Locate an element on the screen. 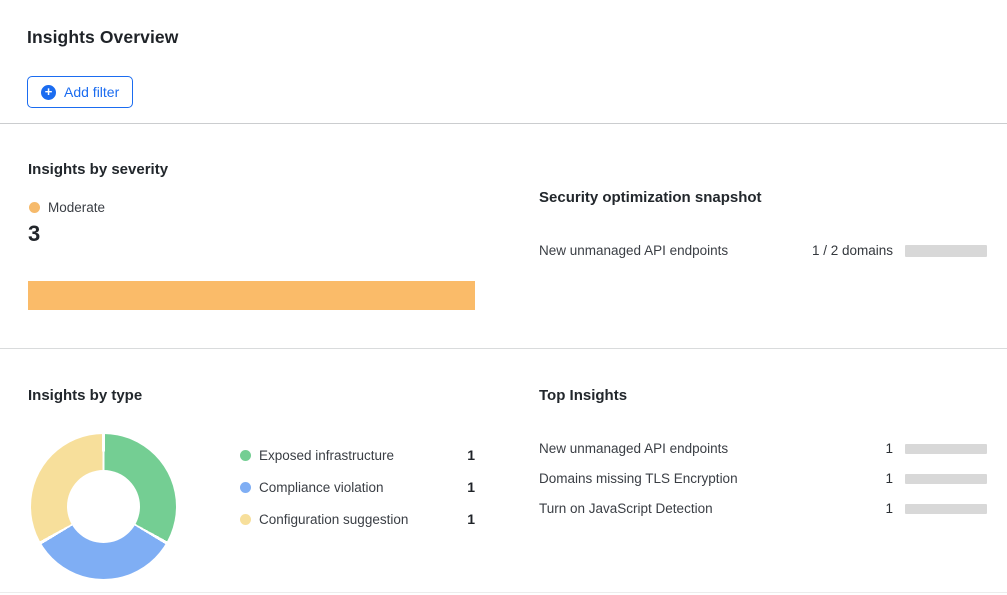 The height and width of the screenshot is (595, 1007). insights-by-type-donut is located at coordinates (103, 506).